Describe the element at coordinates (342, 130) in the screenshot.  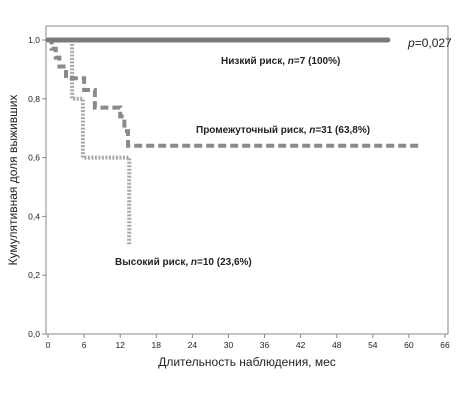
I see `series-label-intermediate-suffix: =31 (63,8%)` at that location.